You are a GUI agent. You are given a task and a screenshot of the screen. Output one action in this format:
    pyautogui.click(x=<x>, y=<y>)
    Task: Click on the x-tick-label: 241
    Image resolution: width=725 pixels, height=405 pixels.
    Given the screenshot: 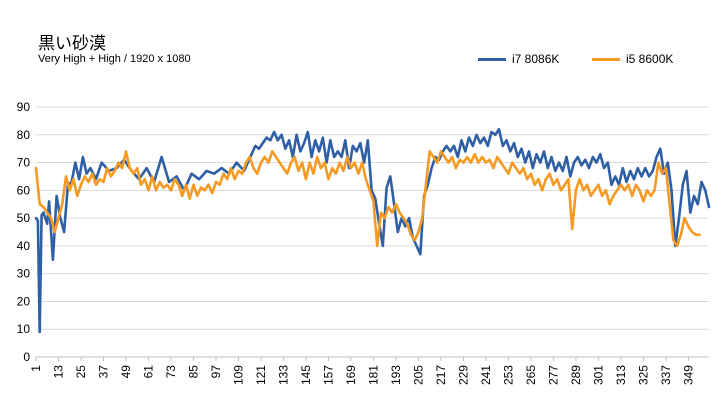 What is the action you would take?
    pyautogui.click(x=486, y=375)
    